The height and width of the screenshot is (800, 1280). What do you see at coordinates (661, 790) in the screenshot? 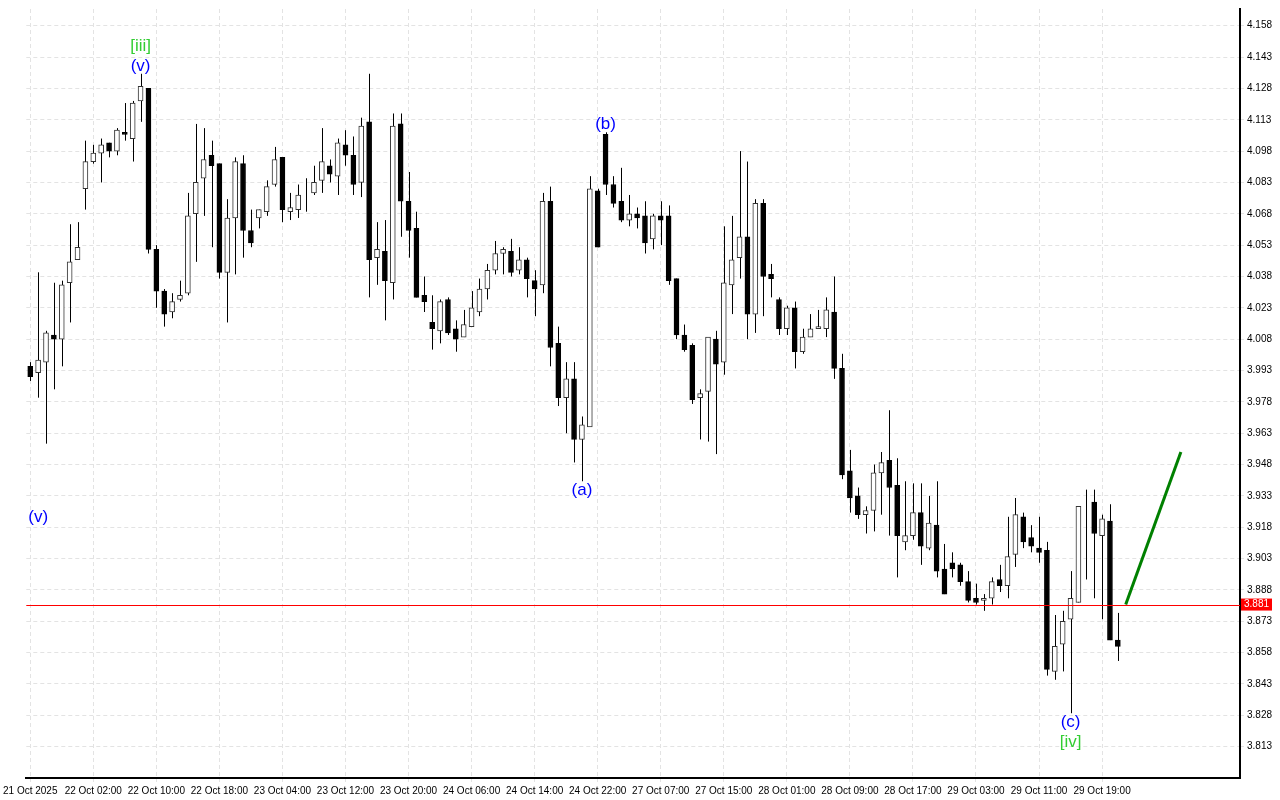
I see `x-tick-label: 27 Oct 07:00` at bounding box center [661, 790].